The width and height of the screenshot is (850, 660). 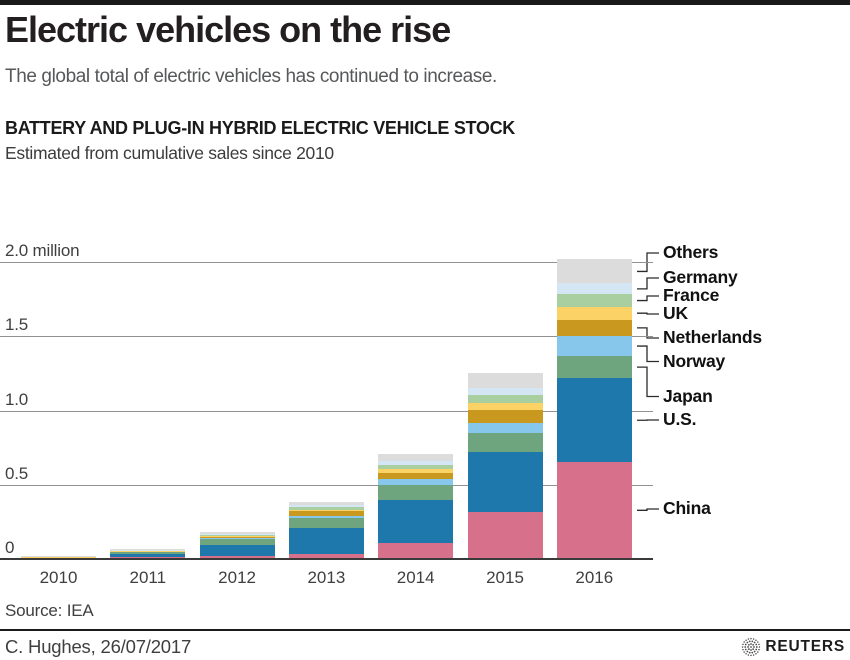 I want to click on footer-divider, so click(x=425, y=630).